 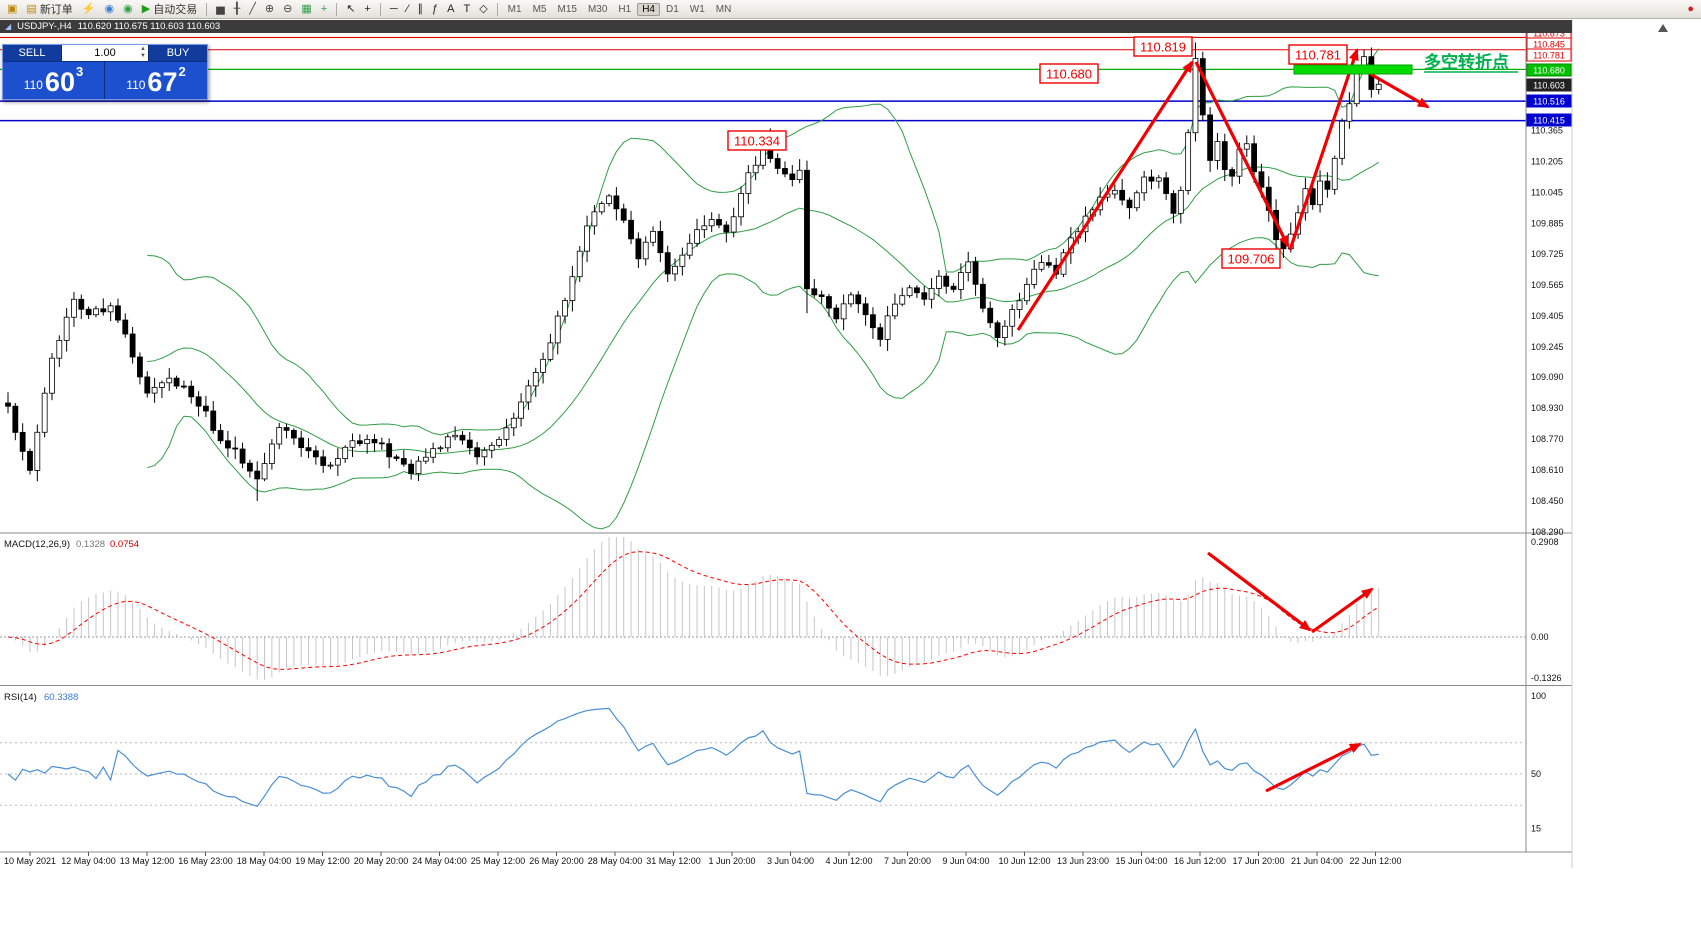 What do you see at coordinates (12, 9) in the screenshot?
I see `toolbar-chart-window-icon: ▣` at bounding box center [12, 9].